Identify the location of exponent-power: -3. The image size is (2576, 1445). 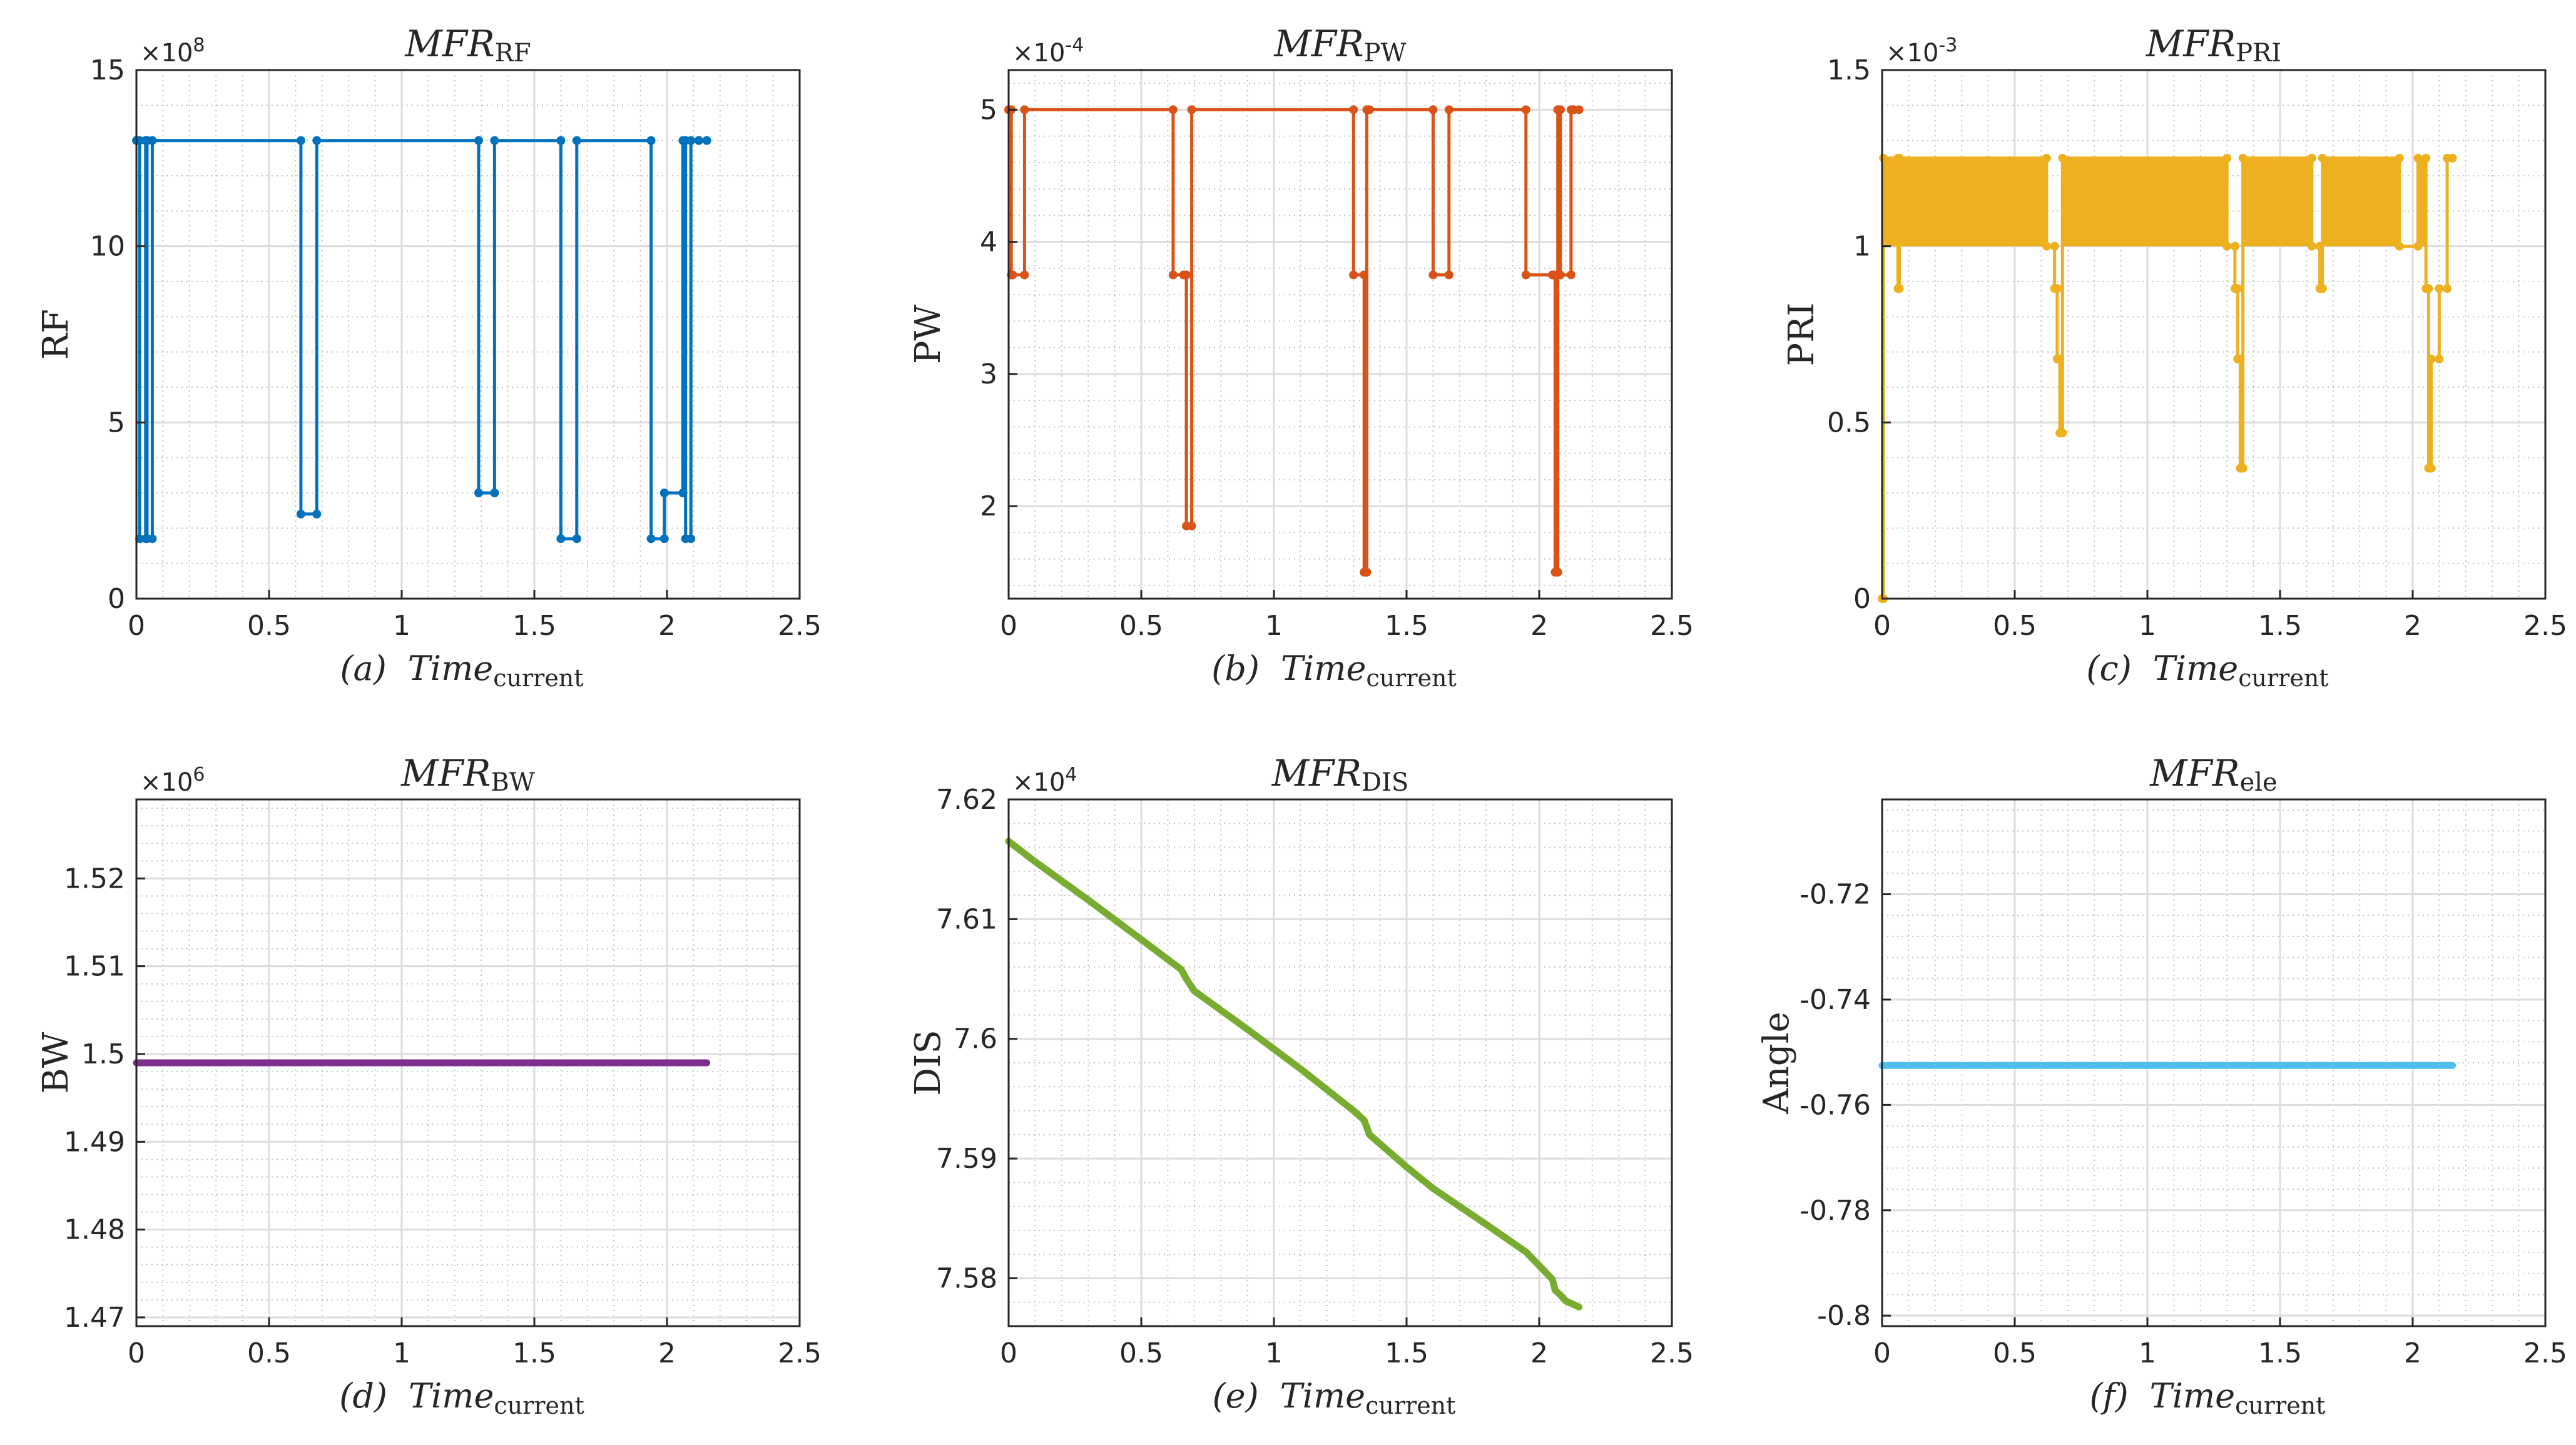
(1947, 45).